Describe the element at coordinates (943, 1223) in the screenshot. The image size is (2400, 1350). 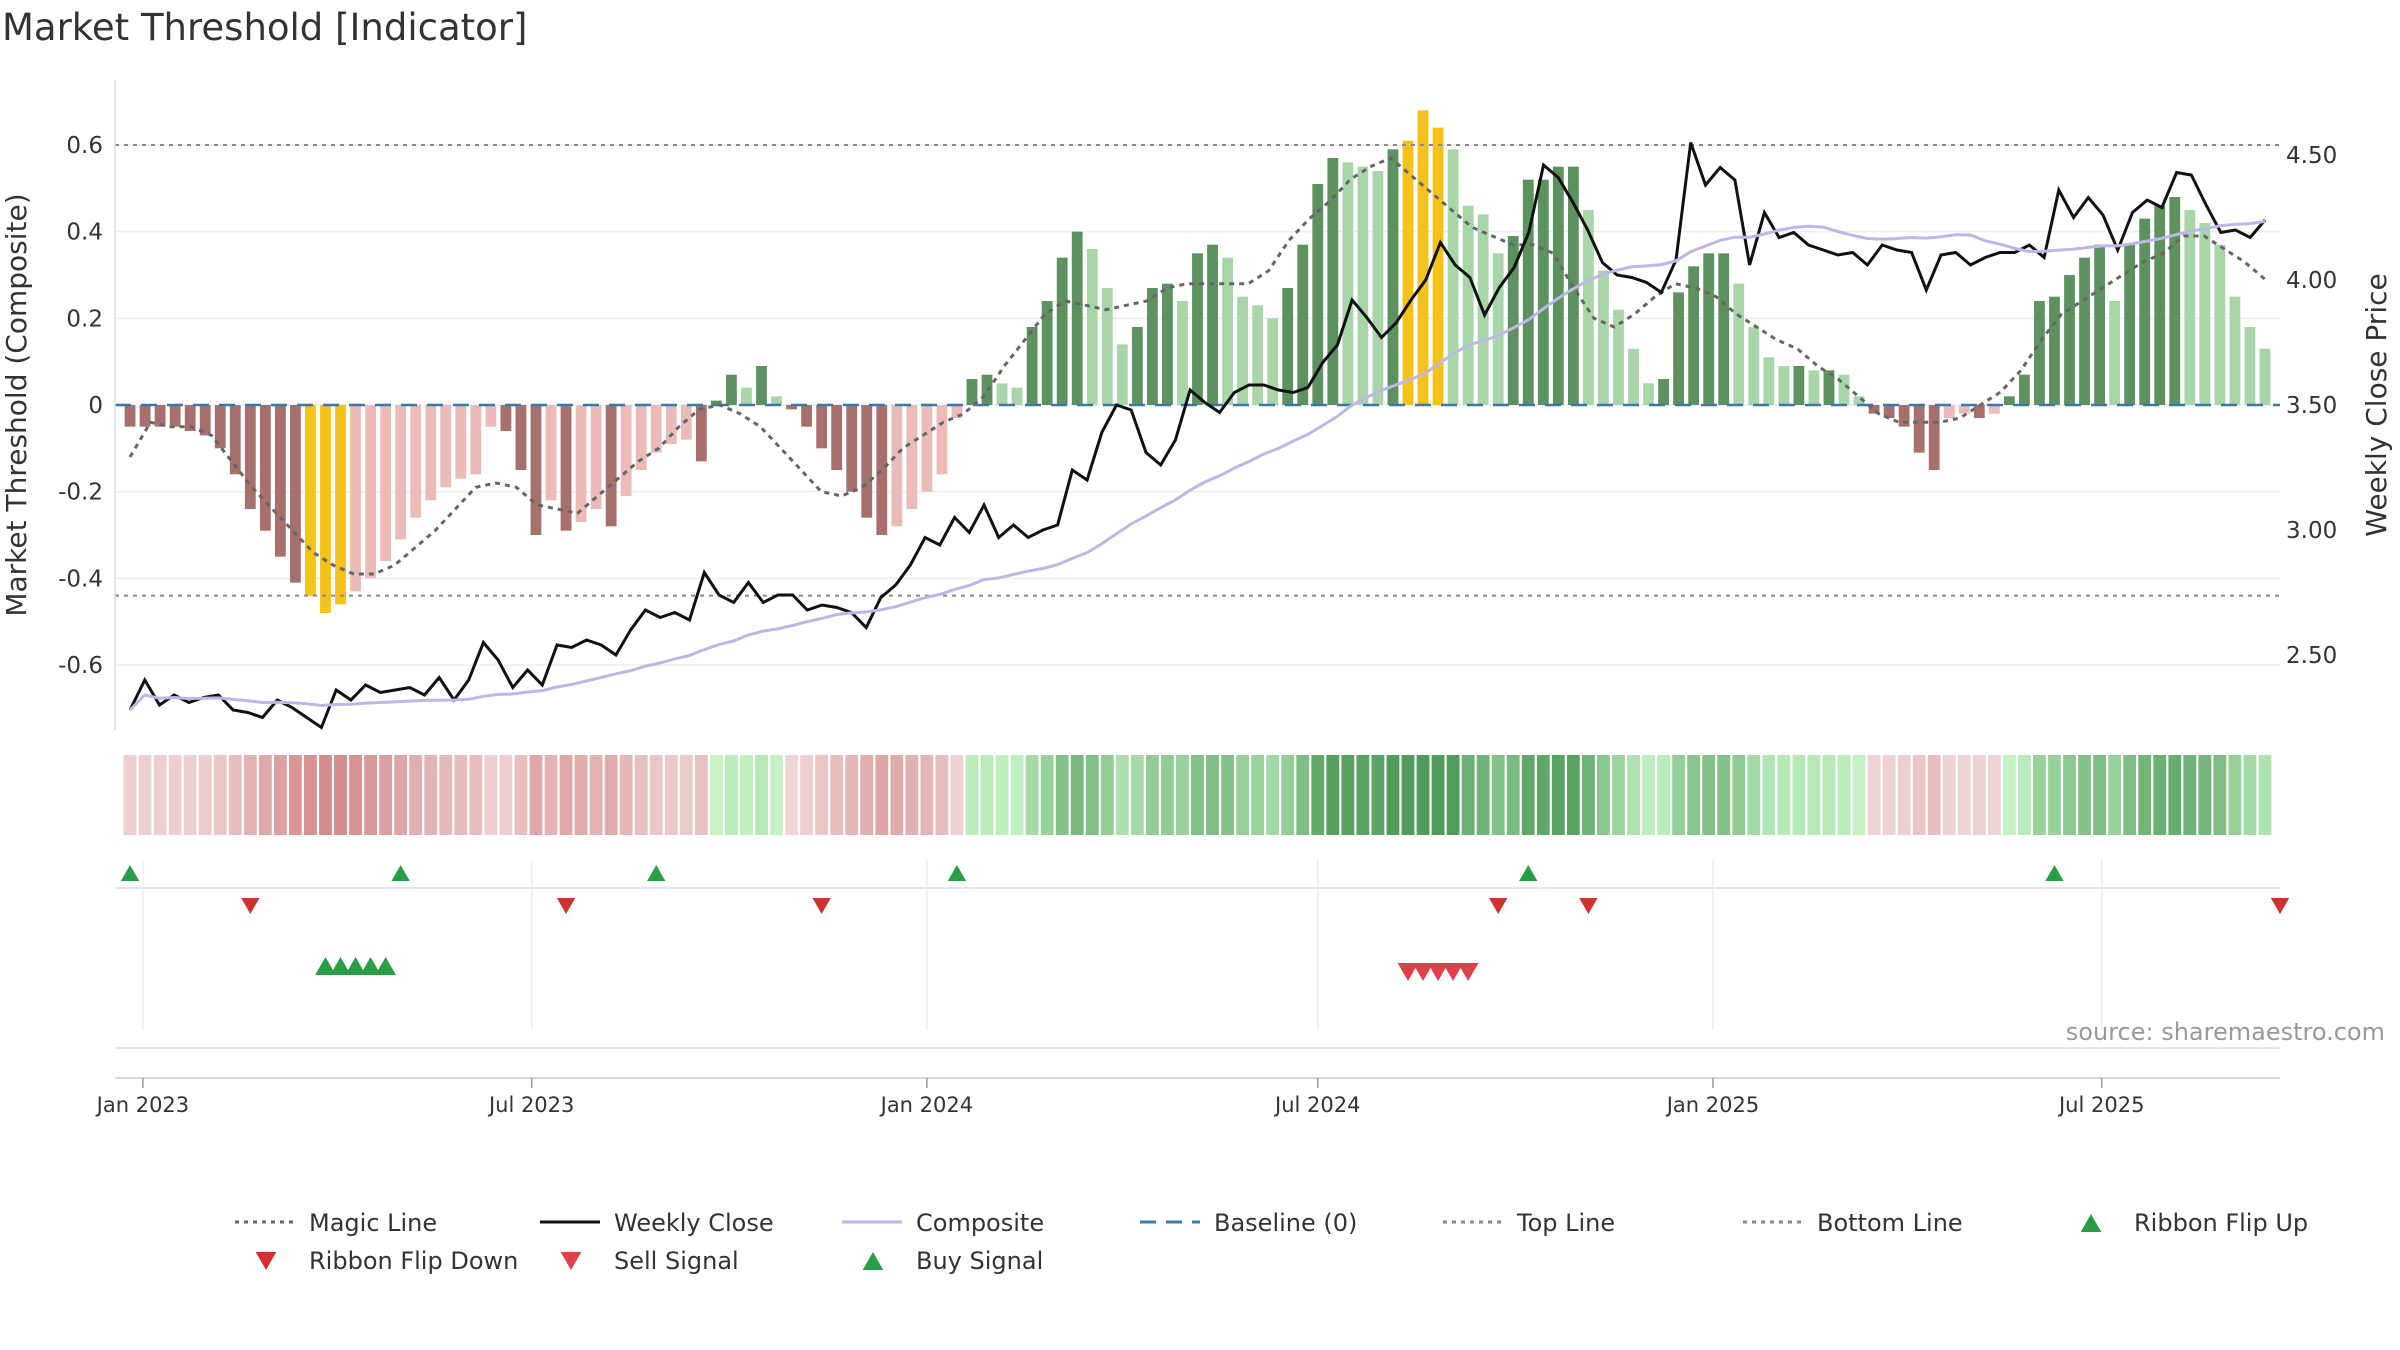
I see `legend-item: Composite` at that location.